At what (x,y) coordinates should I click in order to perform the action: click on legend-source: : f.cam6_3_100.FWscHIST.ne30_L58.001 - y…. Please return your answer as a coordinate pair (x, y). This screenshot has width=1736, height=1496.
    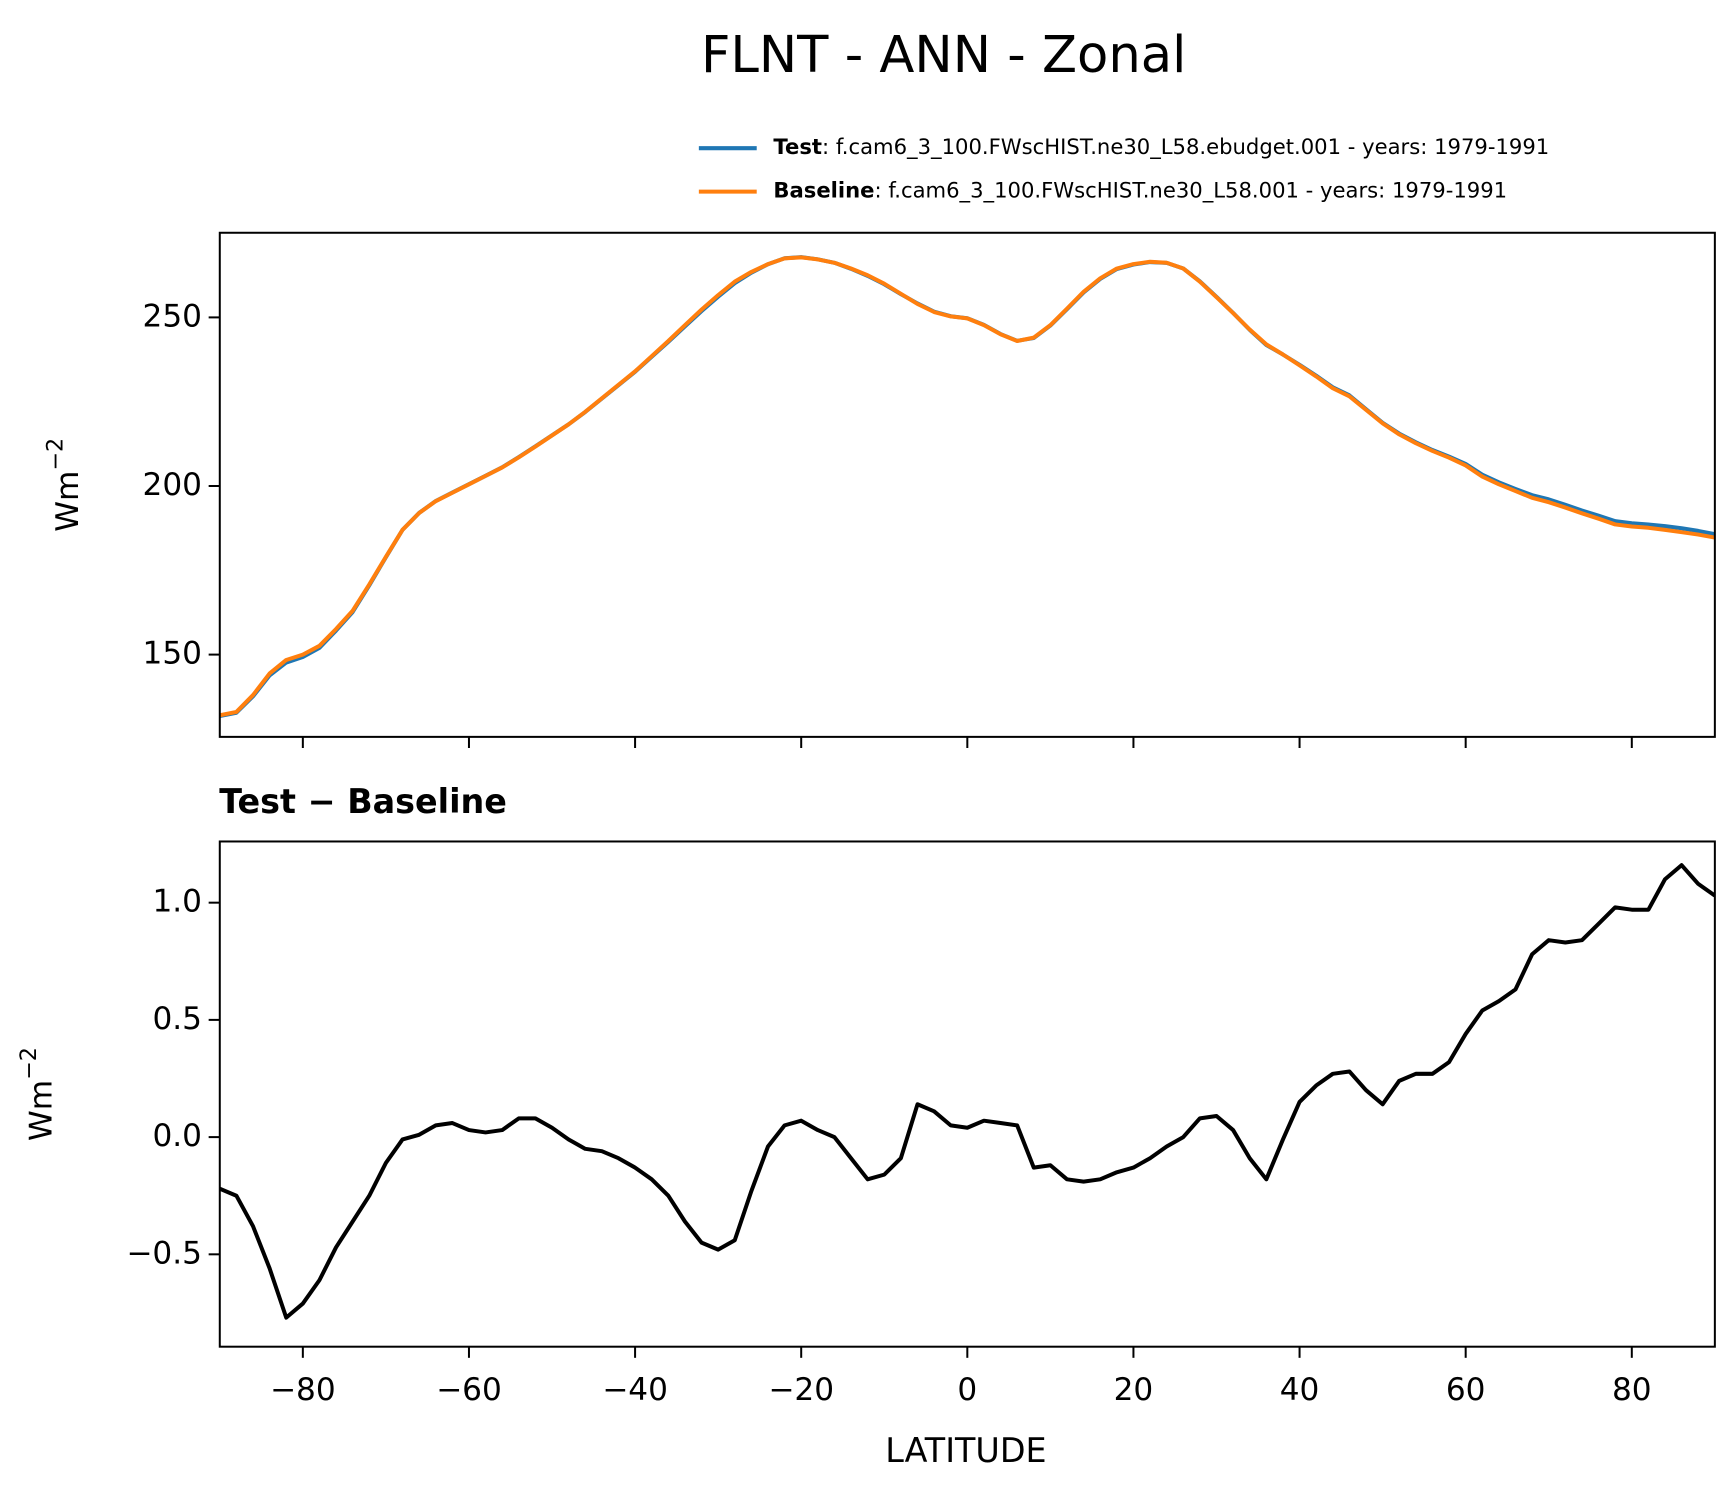
    Looking at the image, I should click on (1191, 191).